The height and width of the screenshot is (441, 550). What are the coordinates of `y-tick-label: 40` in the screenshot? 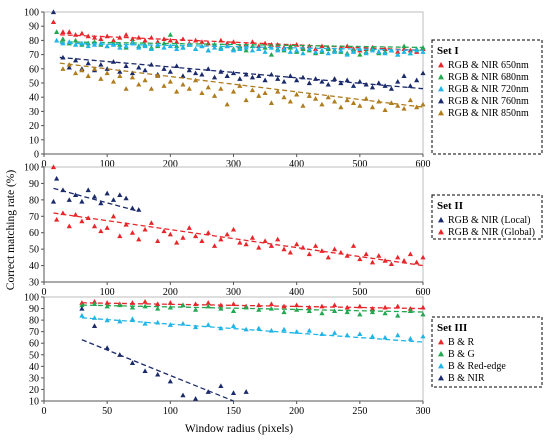 It's located at (34, 367).